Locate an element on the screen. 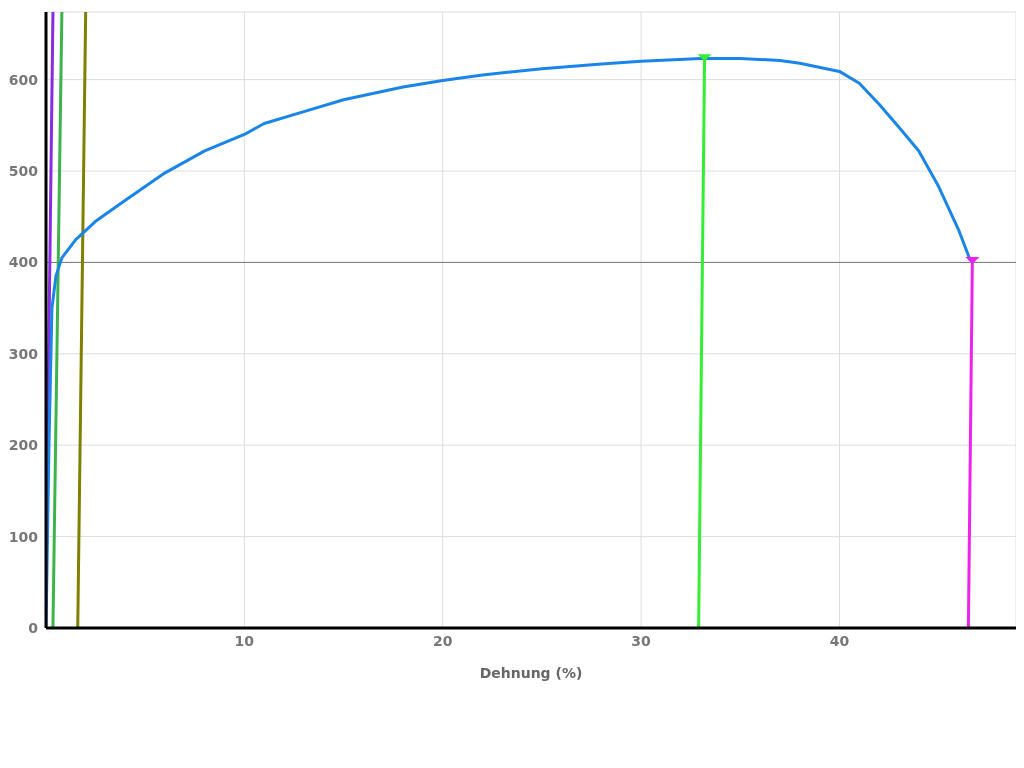 This screenshot has height=768, width=1024. x-tick-label: 30 is located at coordinates (641, 640).